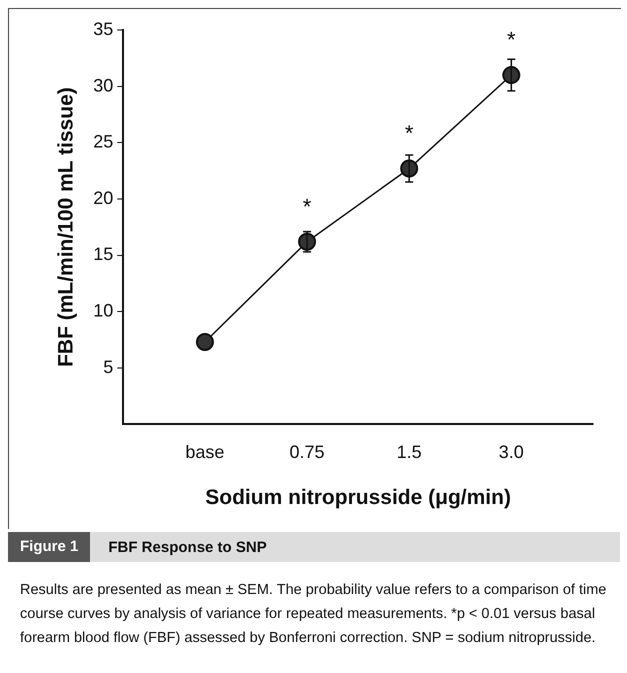  I want to click on y-tick-label: 10, so click(103, 310).